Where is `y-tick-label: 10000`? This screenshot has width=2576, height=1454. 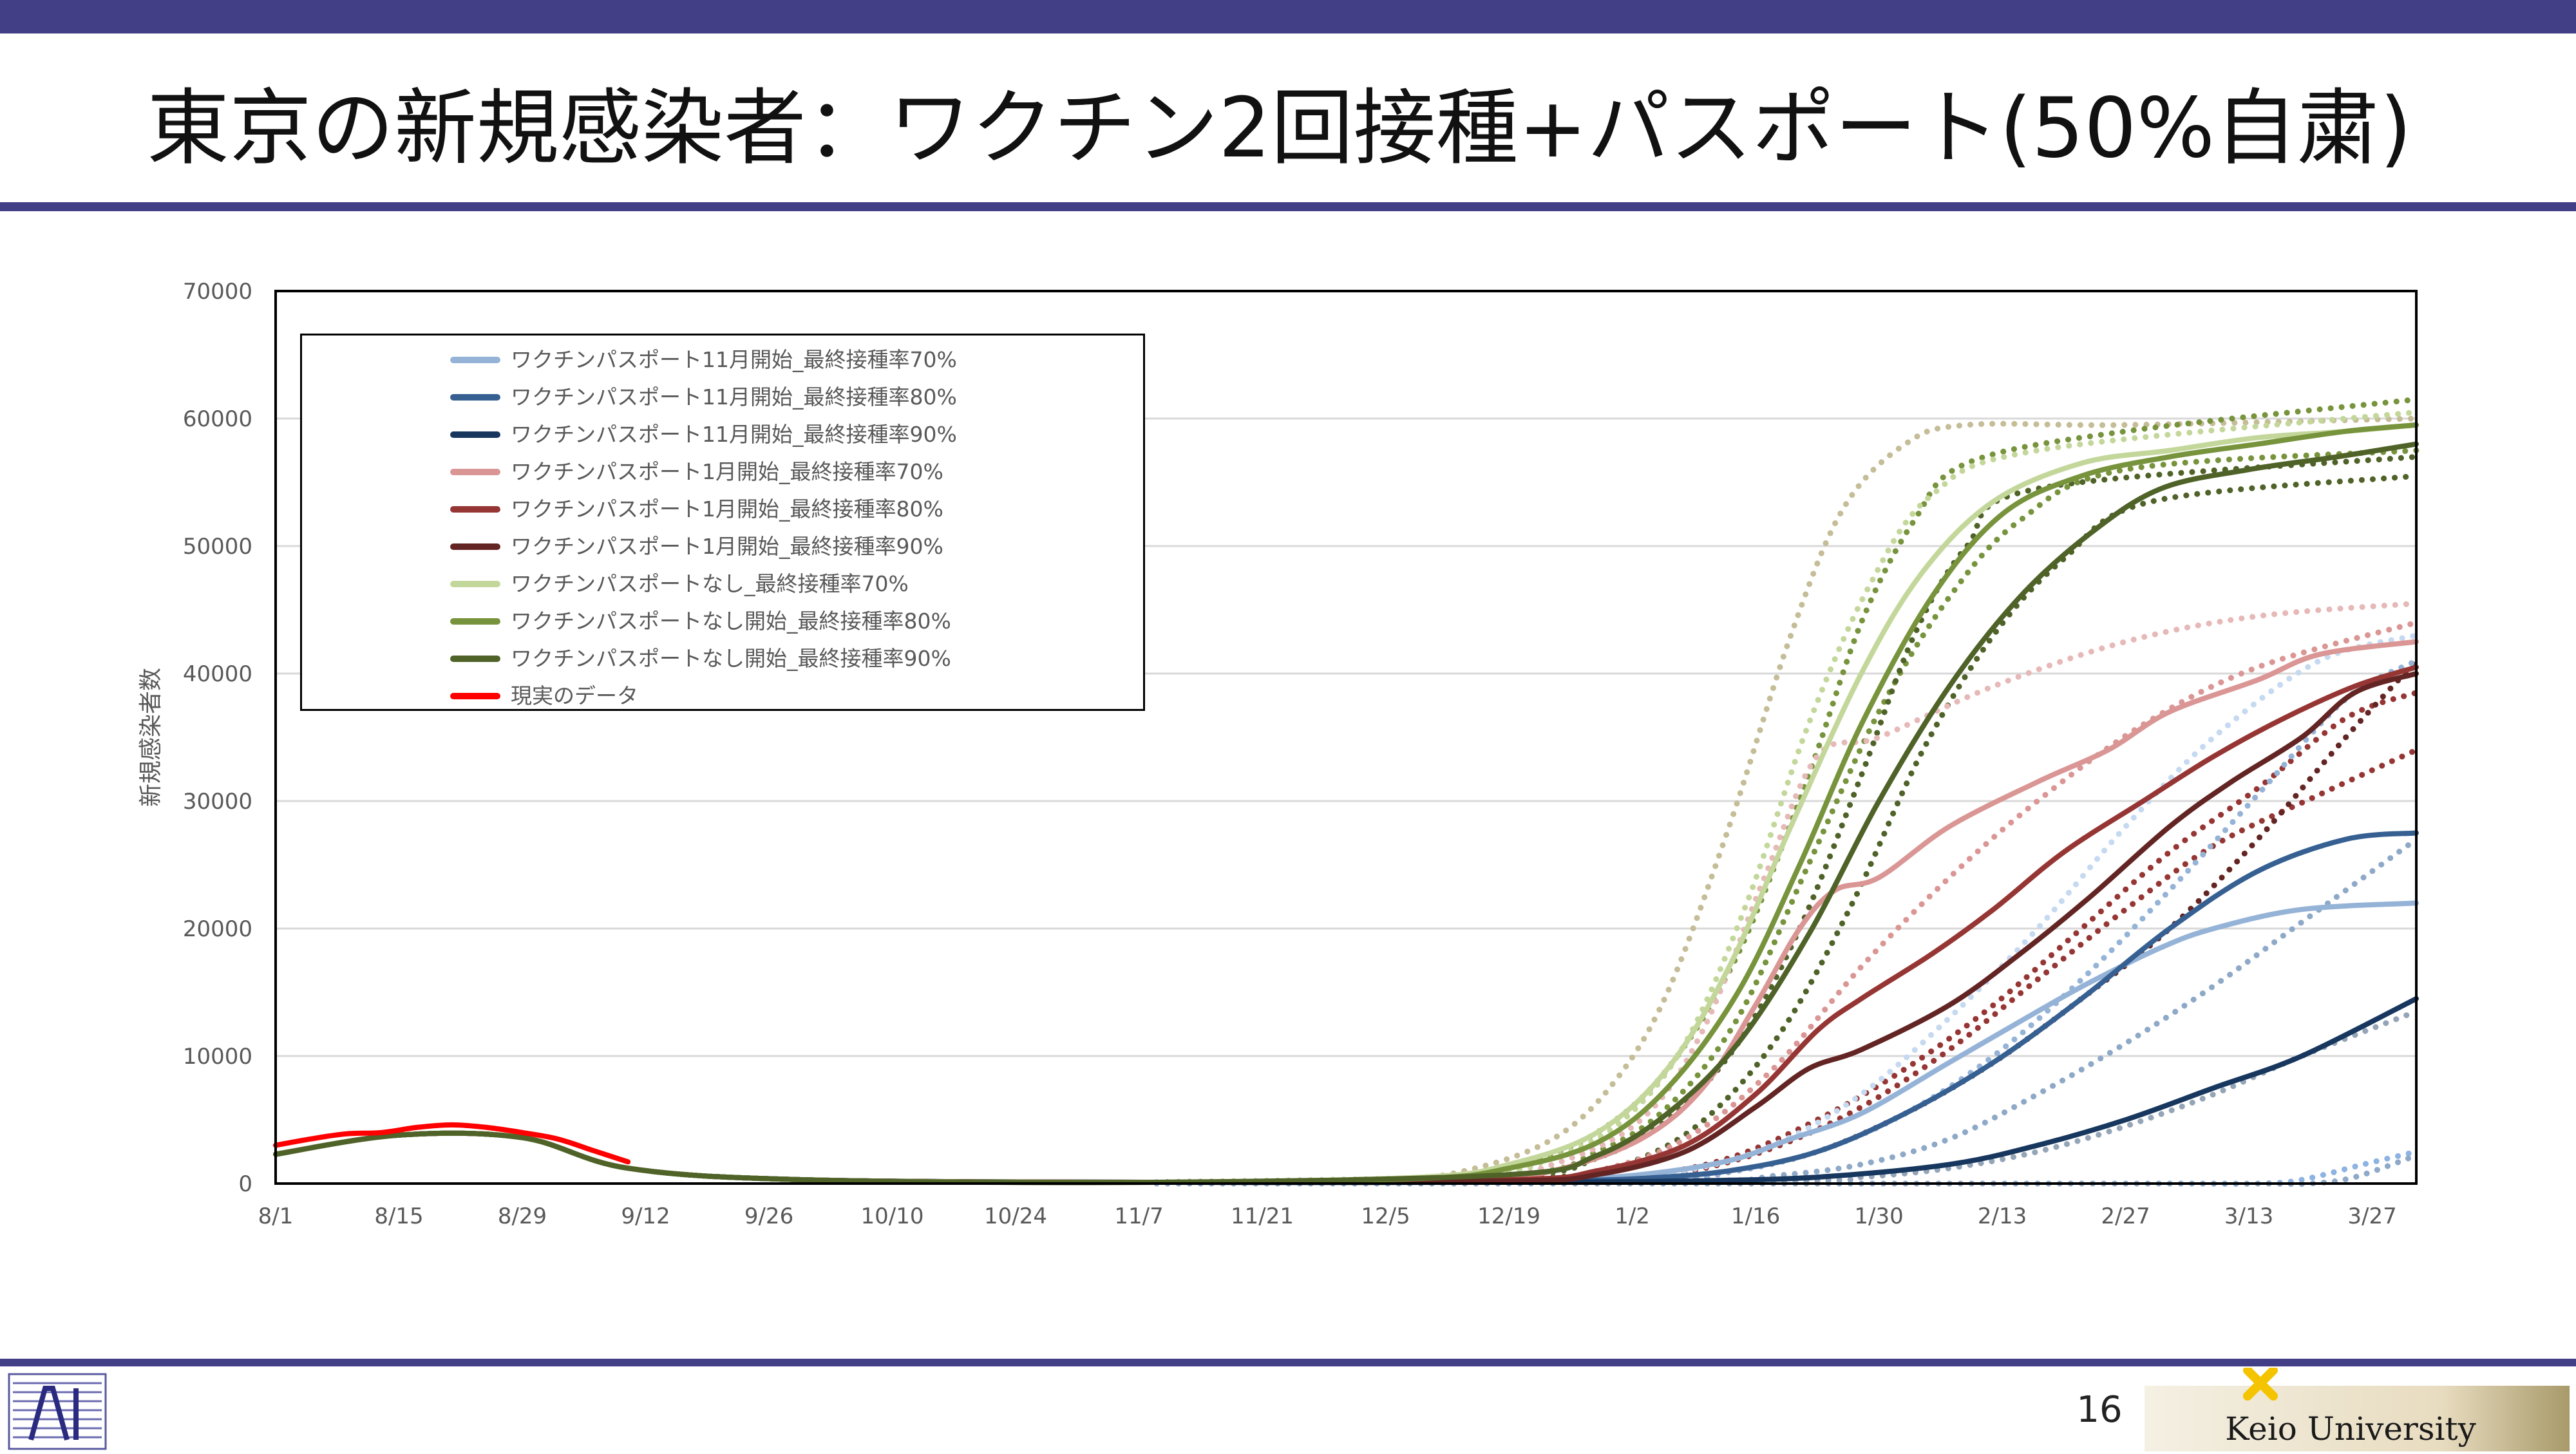 y-tick-label: 10000 is located at coordinates (217, 1057).